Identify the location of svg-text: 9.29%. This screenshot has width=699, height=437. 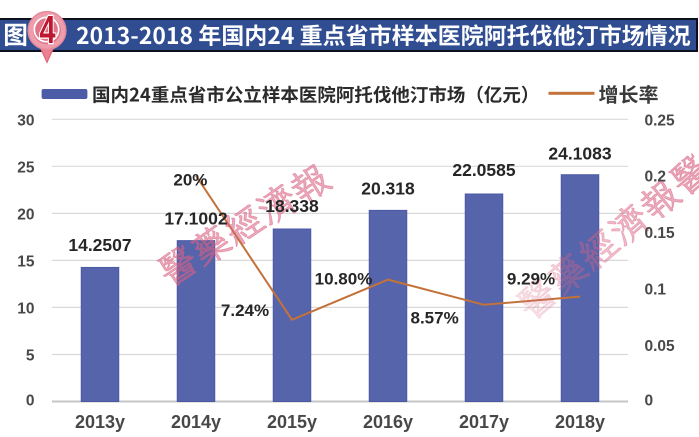
(531, 278).